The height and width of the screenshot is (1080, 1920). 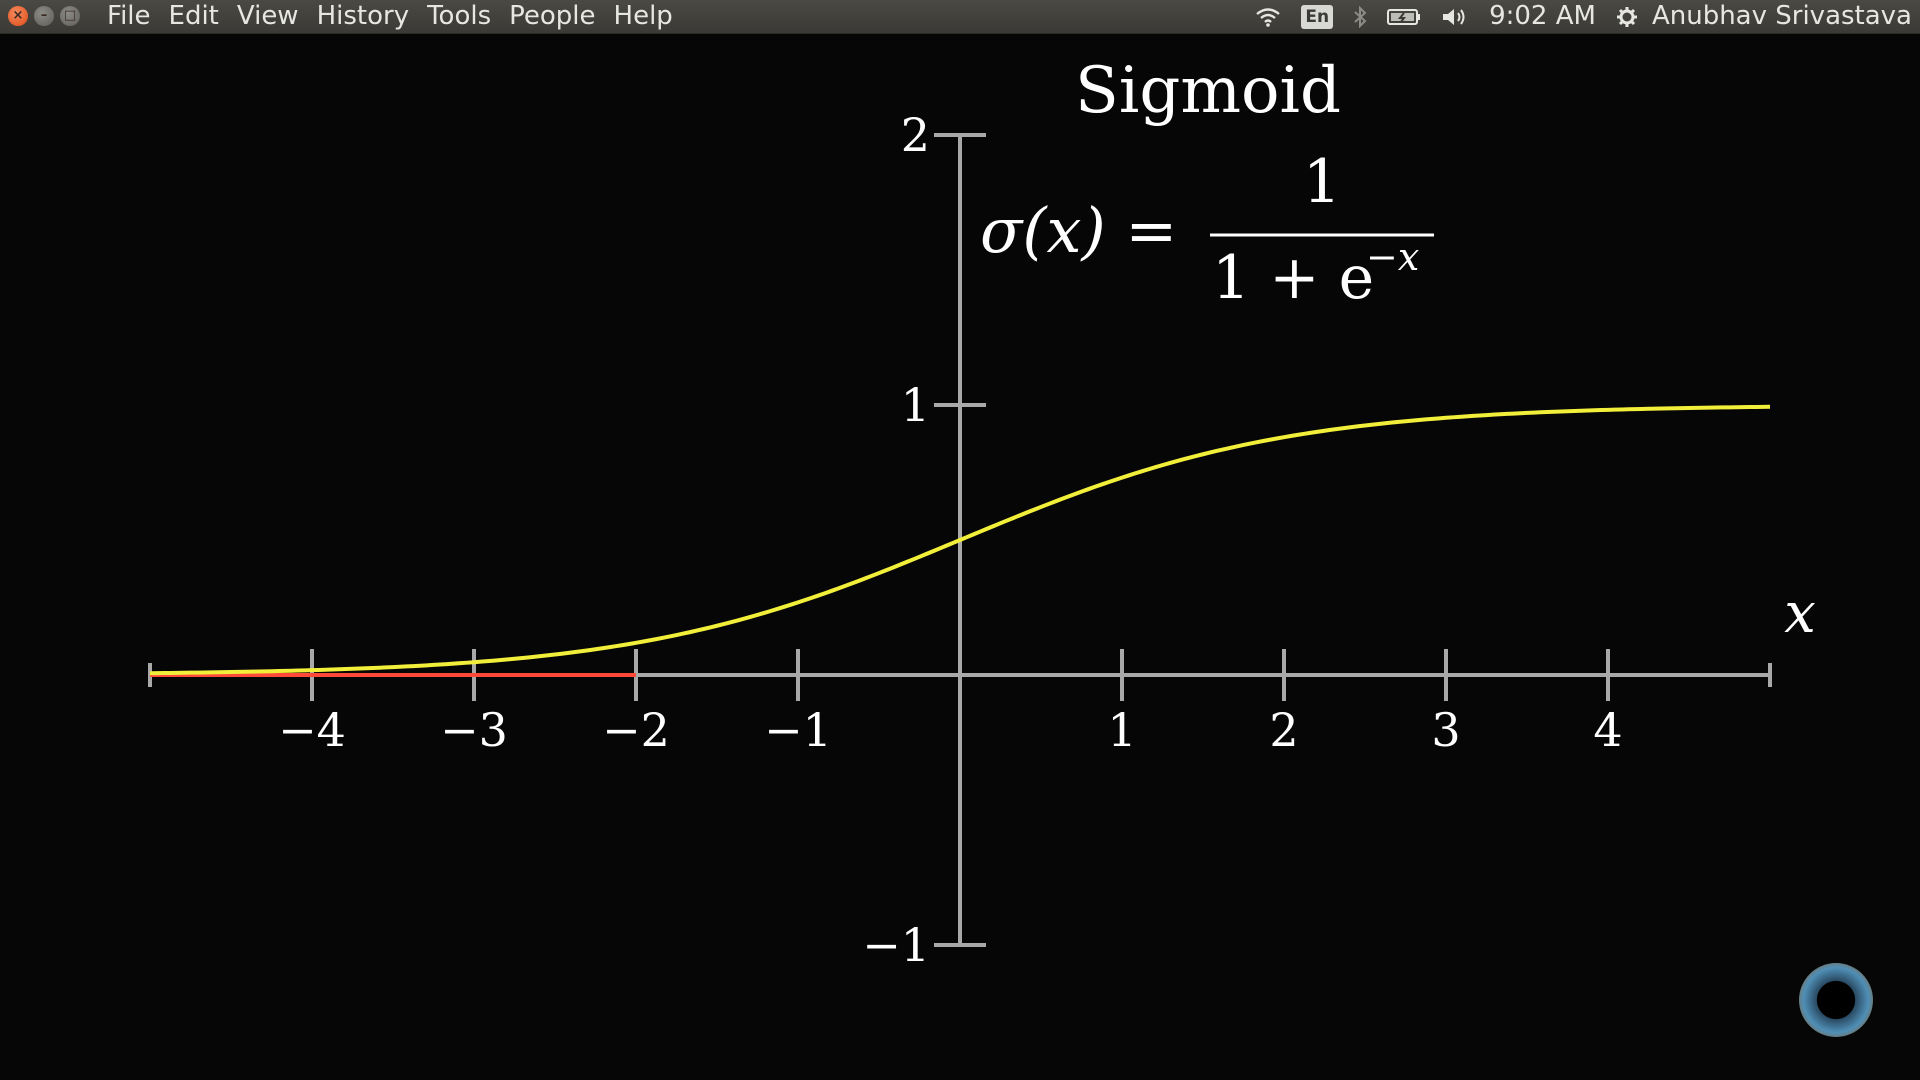 I want to click on menu-tools: Tools, so click(x=459, y=16).